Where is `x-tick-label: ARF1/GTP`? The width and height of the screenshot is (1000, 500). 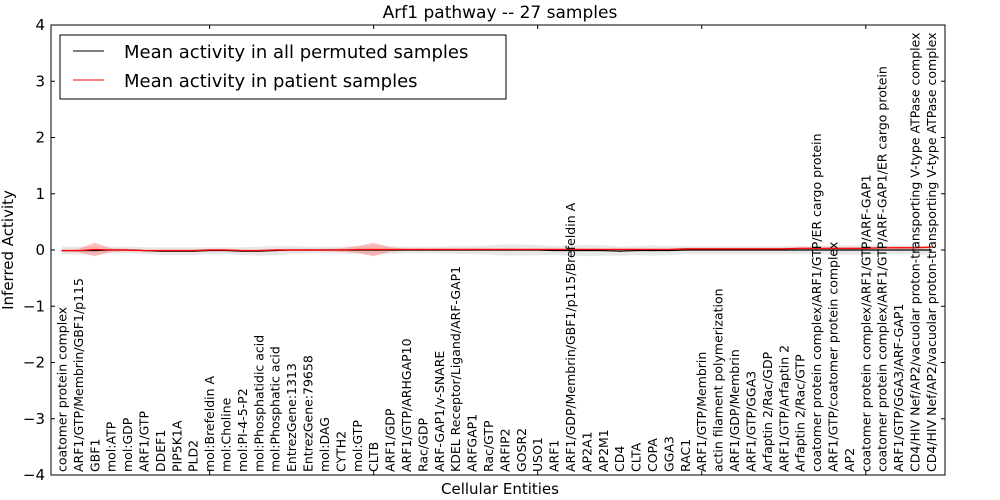 x-tick-label: ARF1/GTP is located at coordinates (144, 441).